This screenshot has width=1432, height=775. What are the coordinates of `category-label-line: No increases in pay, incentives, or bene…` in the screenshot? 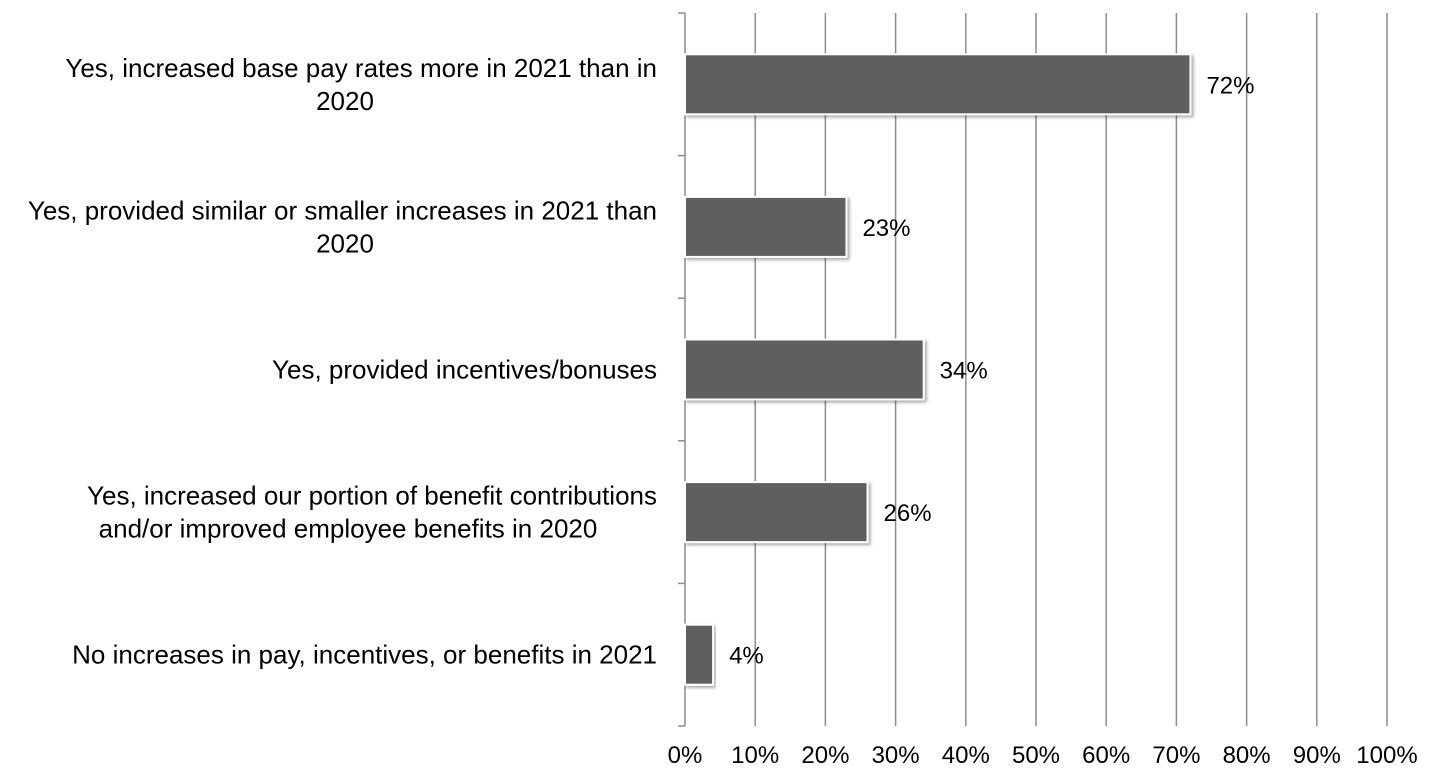 It's located at (364, 655).